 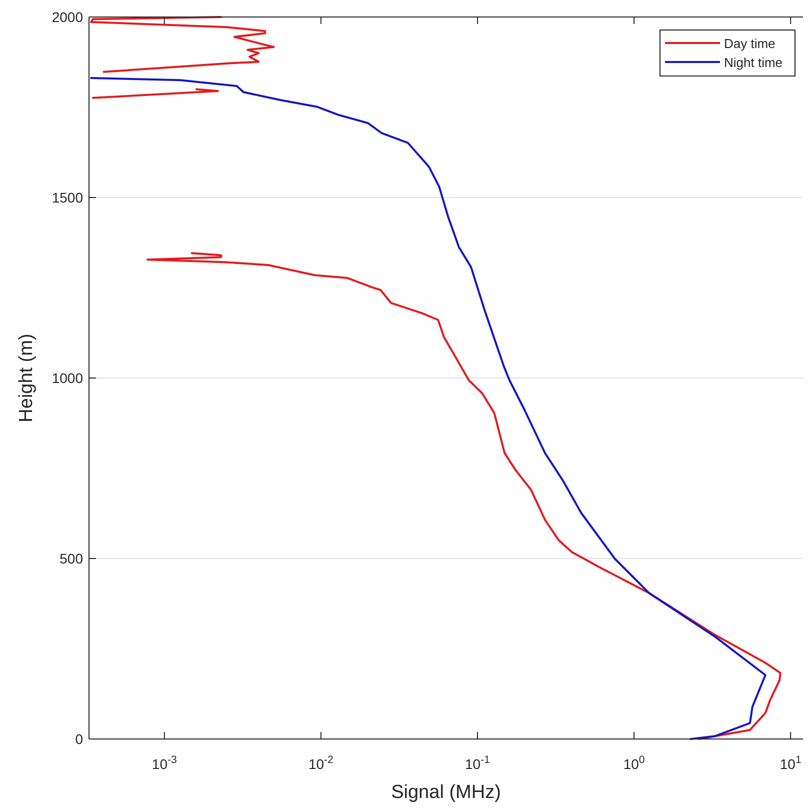 I want to click on x-tick-label: 10$^{-2}$, so click(x=321, y=763).